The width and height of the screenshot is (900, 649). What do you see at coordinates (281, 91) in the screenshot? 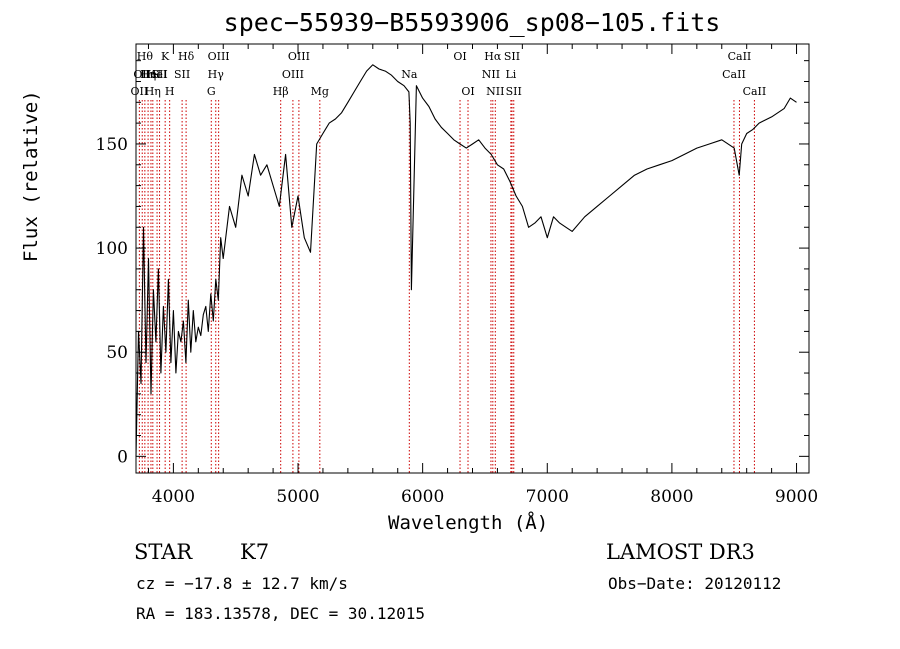
I see `line-marker-label: Hβ` at bounding box center [281, 91].